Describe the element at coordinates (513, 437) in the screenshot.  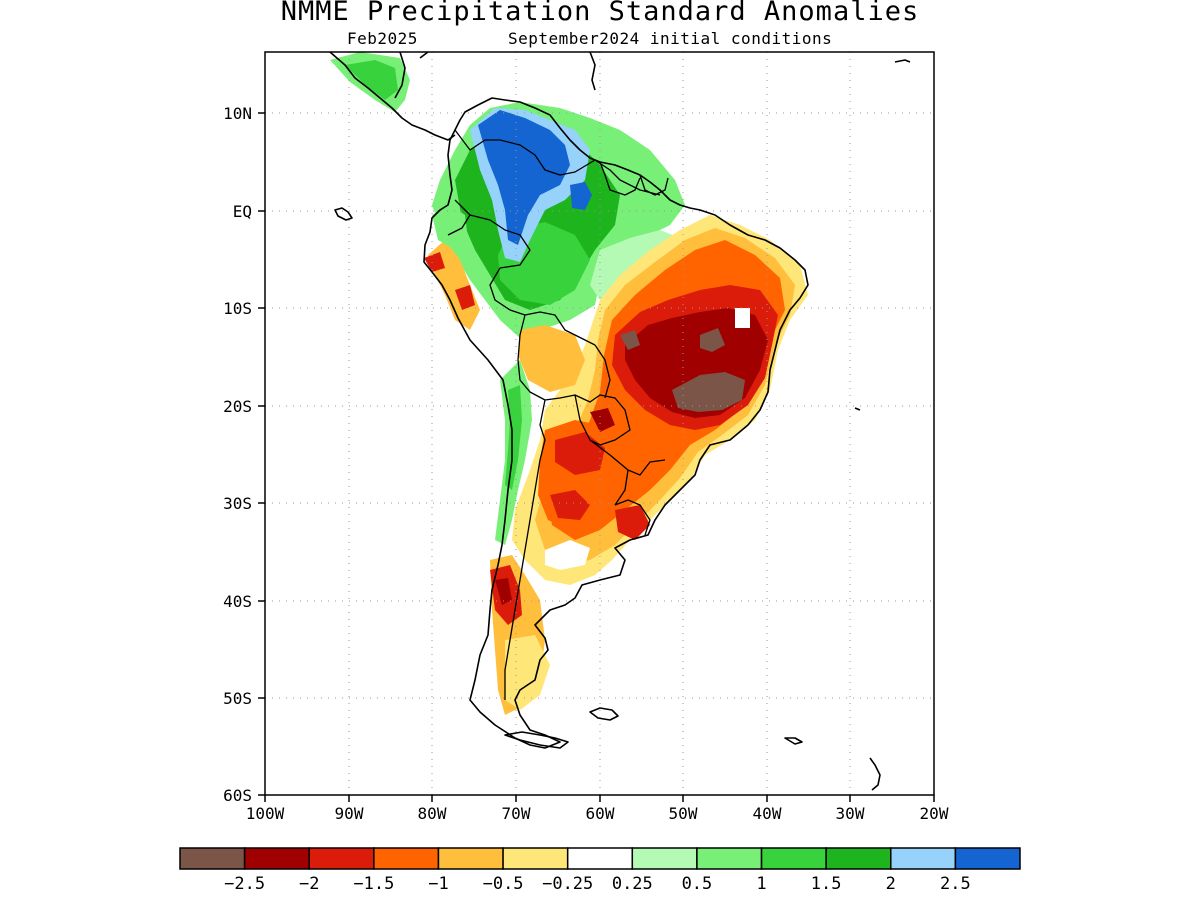
I see `anomaly-andes-dark-green` at that location.